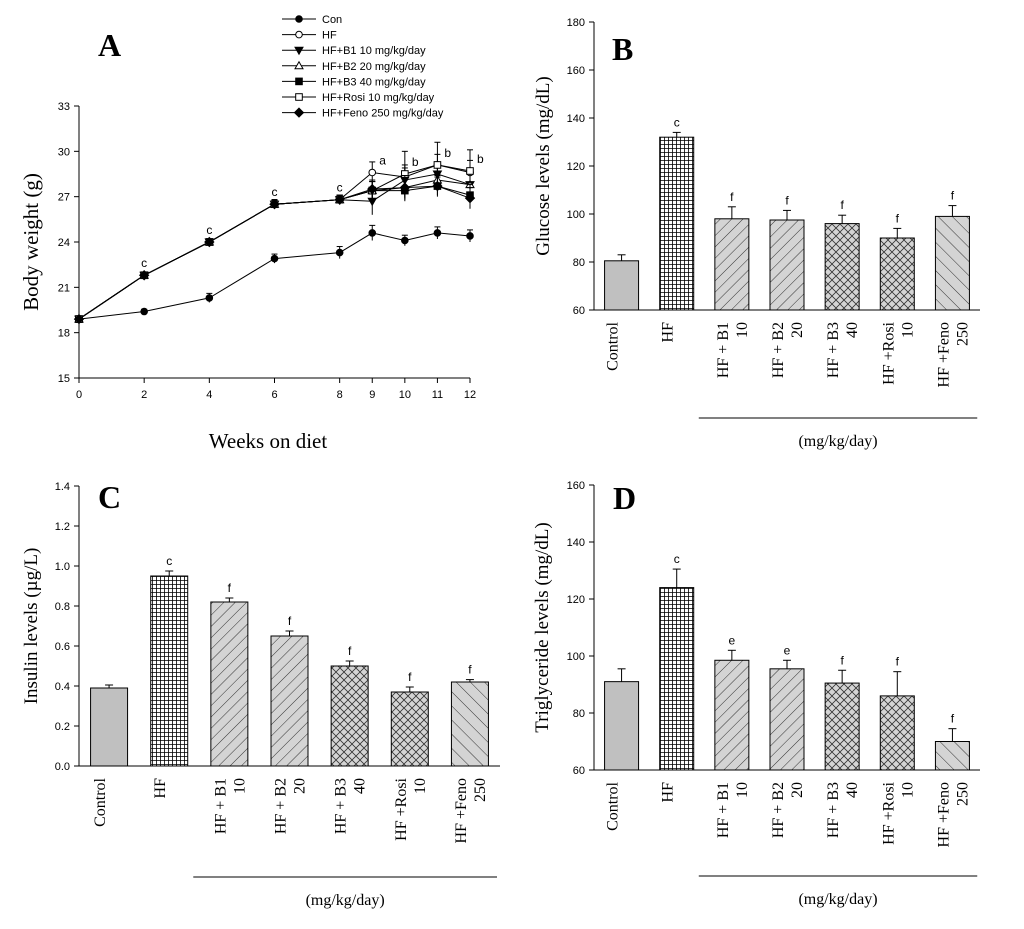 Image resolution: width=1024 pixels, height=929 pixels. I want to click on x-tick-label: 12, so click(470, 395).